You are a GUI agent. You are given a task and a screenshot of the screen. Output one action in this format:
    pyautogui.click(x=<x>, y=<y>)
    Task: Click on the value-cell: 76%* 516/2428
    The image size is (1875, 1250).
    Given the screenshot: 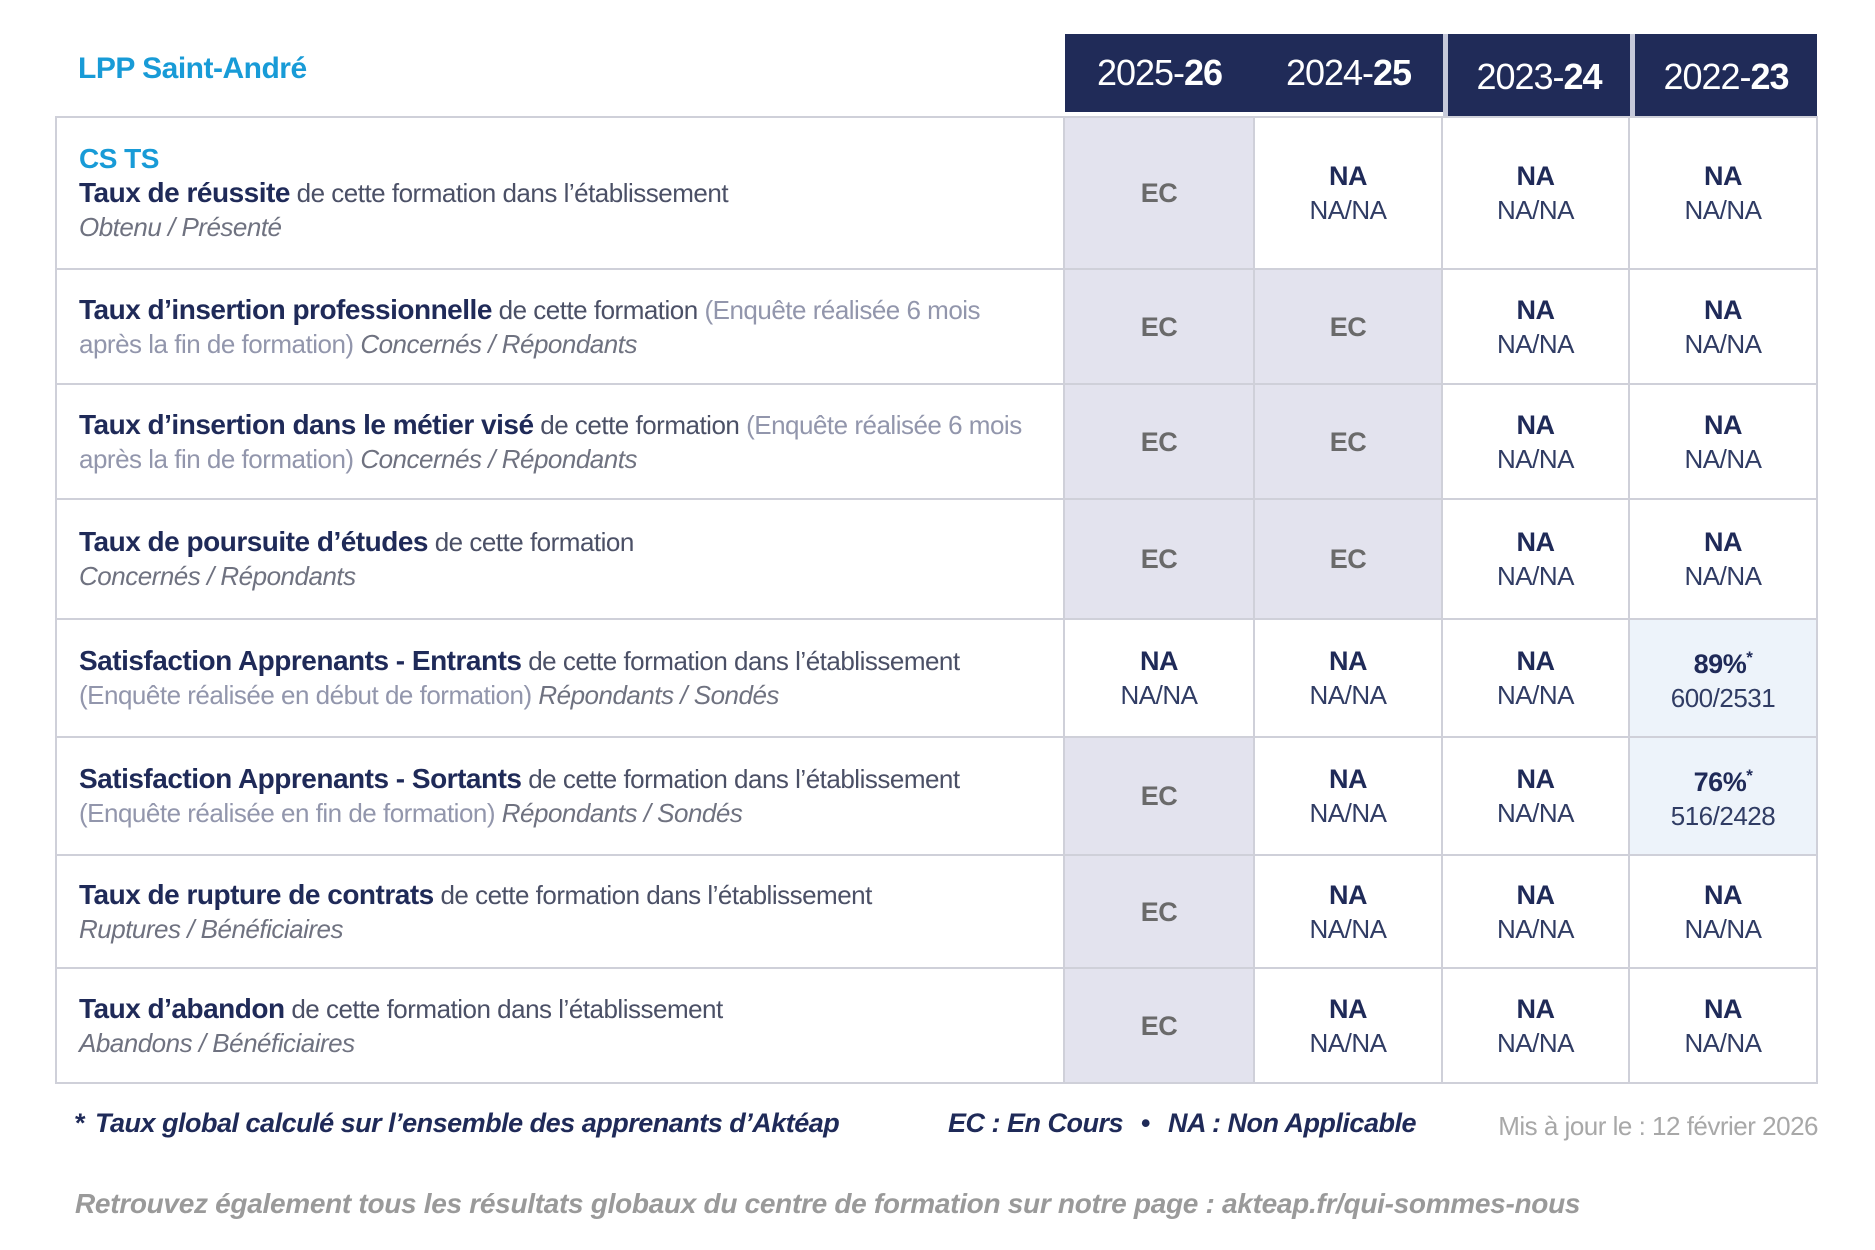 What is the action you would take?
    pyautogui.click(x=1723, y=796)
    